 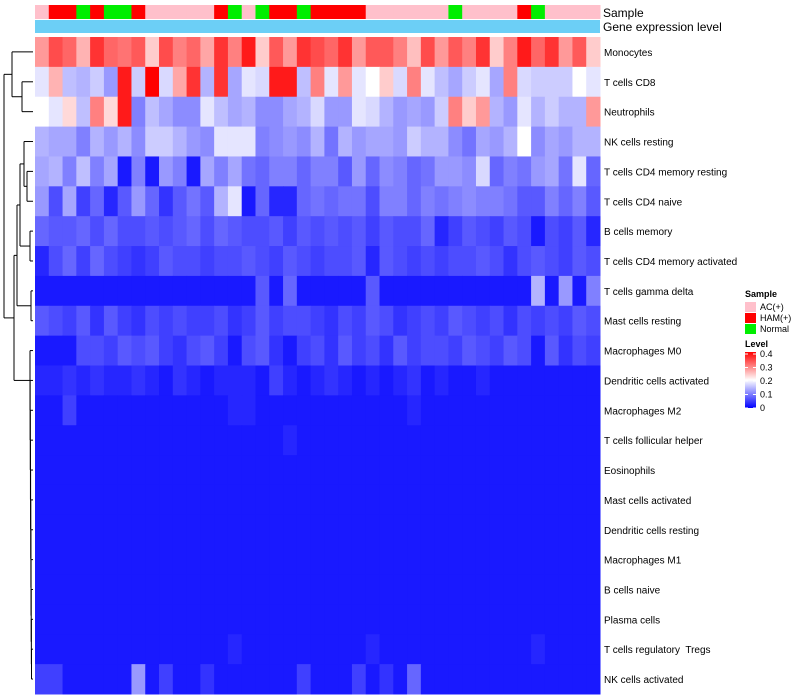 I want to click on legend-swatch-ham, so click(x=750, y=318).